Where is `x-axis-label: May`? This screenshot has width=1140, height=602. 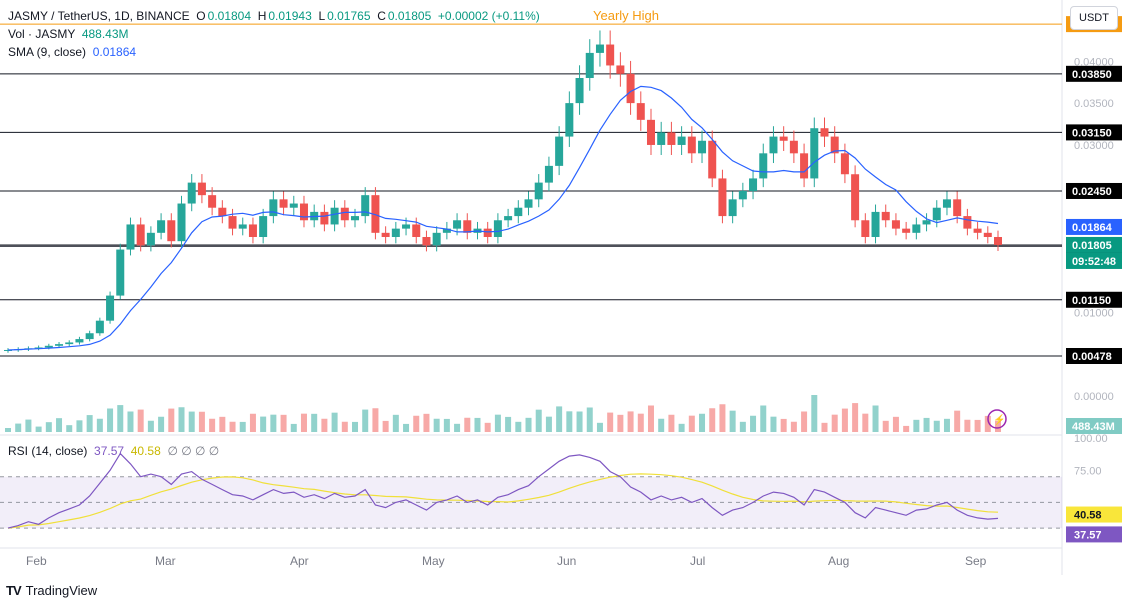 x-axis-label: May is located at coordinates (433, 561).